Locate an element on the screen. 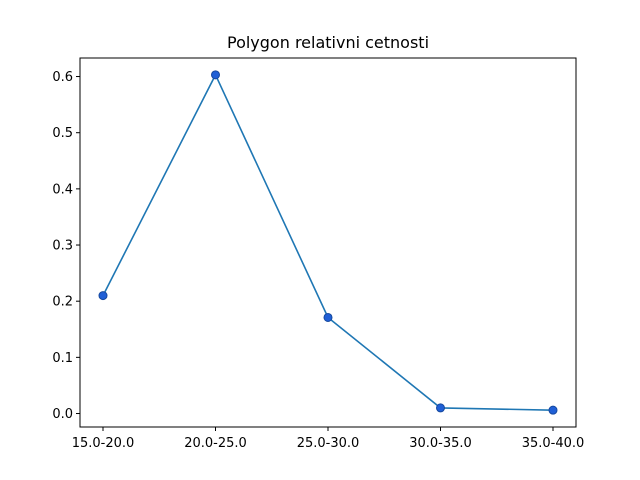 The height and width of the screenshot is (480, 640). y-tick-label: 0.3 is located at coordinates (62, 246).